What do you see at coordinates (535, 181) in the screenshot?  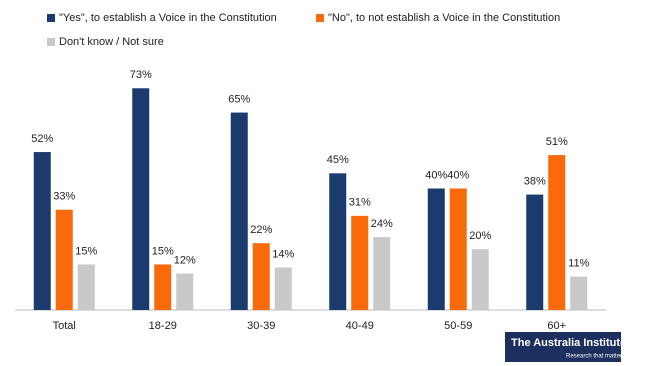 I see `value-label: 38%` at bounding box center [535, 181].